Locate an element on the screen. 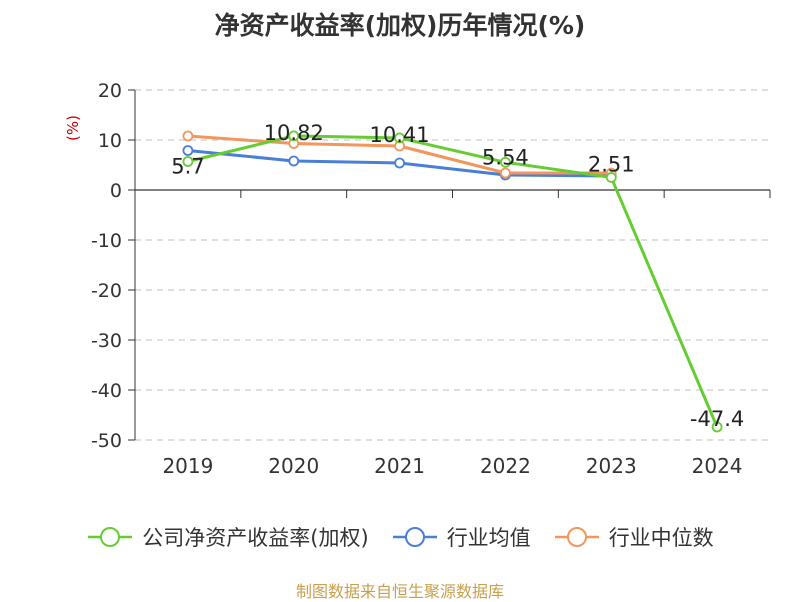 This screenshot has width=800, height=602. data-label: 5.7 is located at coordinates (187, 167).